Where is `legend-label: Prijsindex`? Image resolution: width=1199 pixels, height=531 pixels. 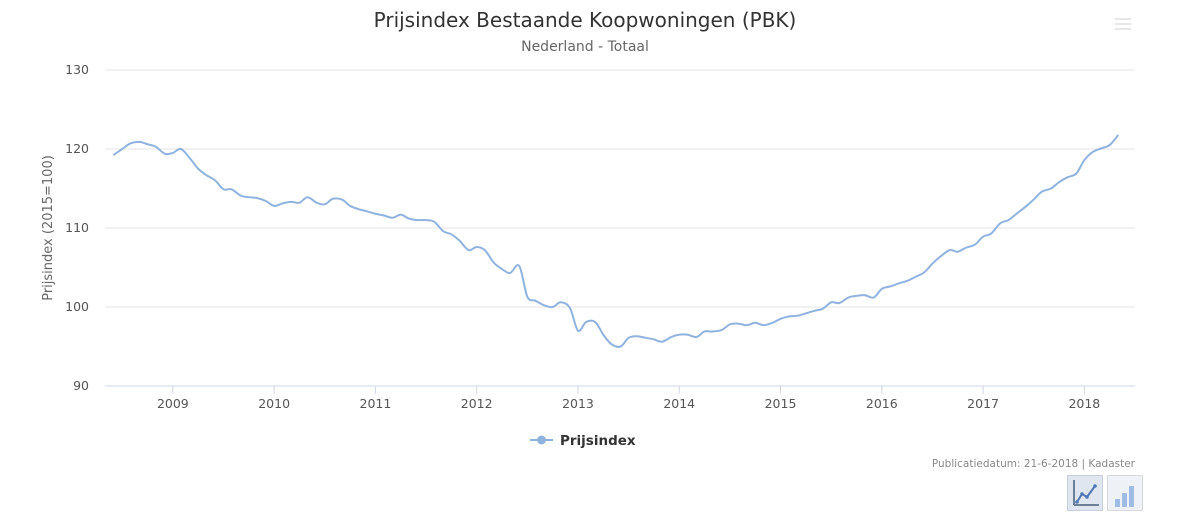 legend-label: Prijsindex is located at coordinates (598, 441).